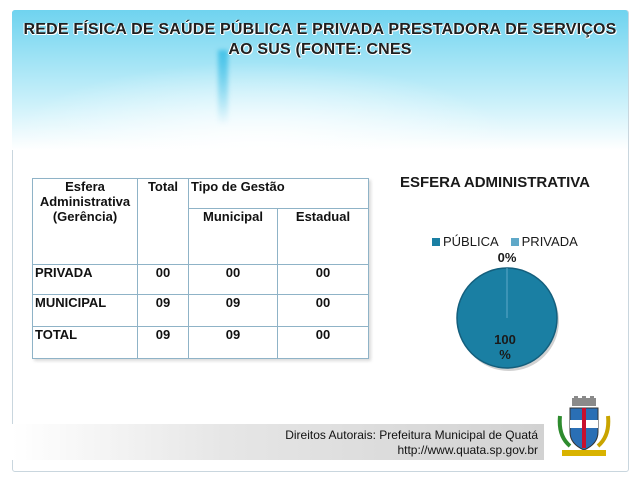 This screenshot has height=480, width=640. I want to click on row-label: PRIVADA, so click(85, 279).